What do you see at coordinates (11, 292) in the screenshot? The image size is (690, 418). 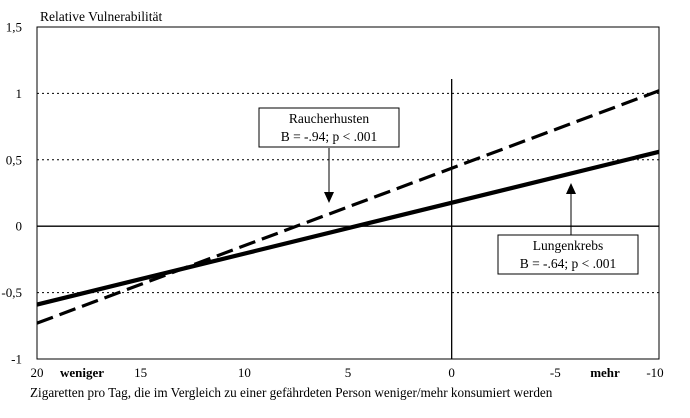 I see `y-tick-label: -0,5` at bounding box center [11, 292].